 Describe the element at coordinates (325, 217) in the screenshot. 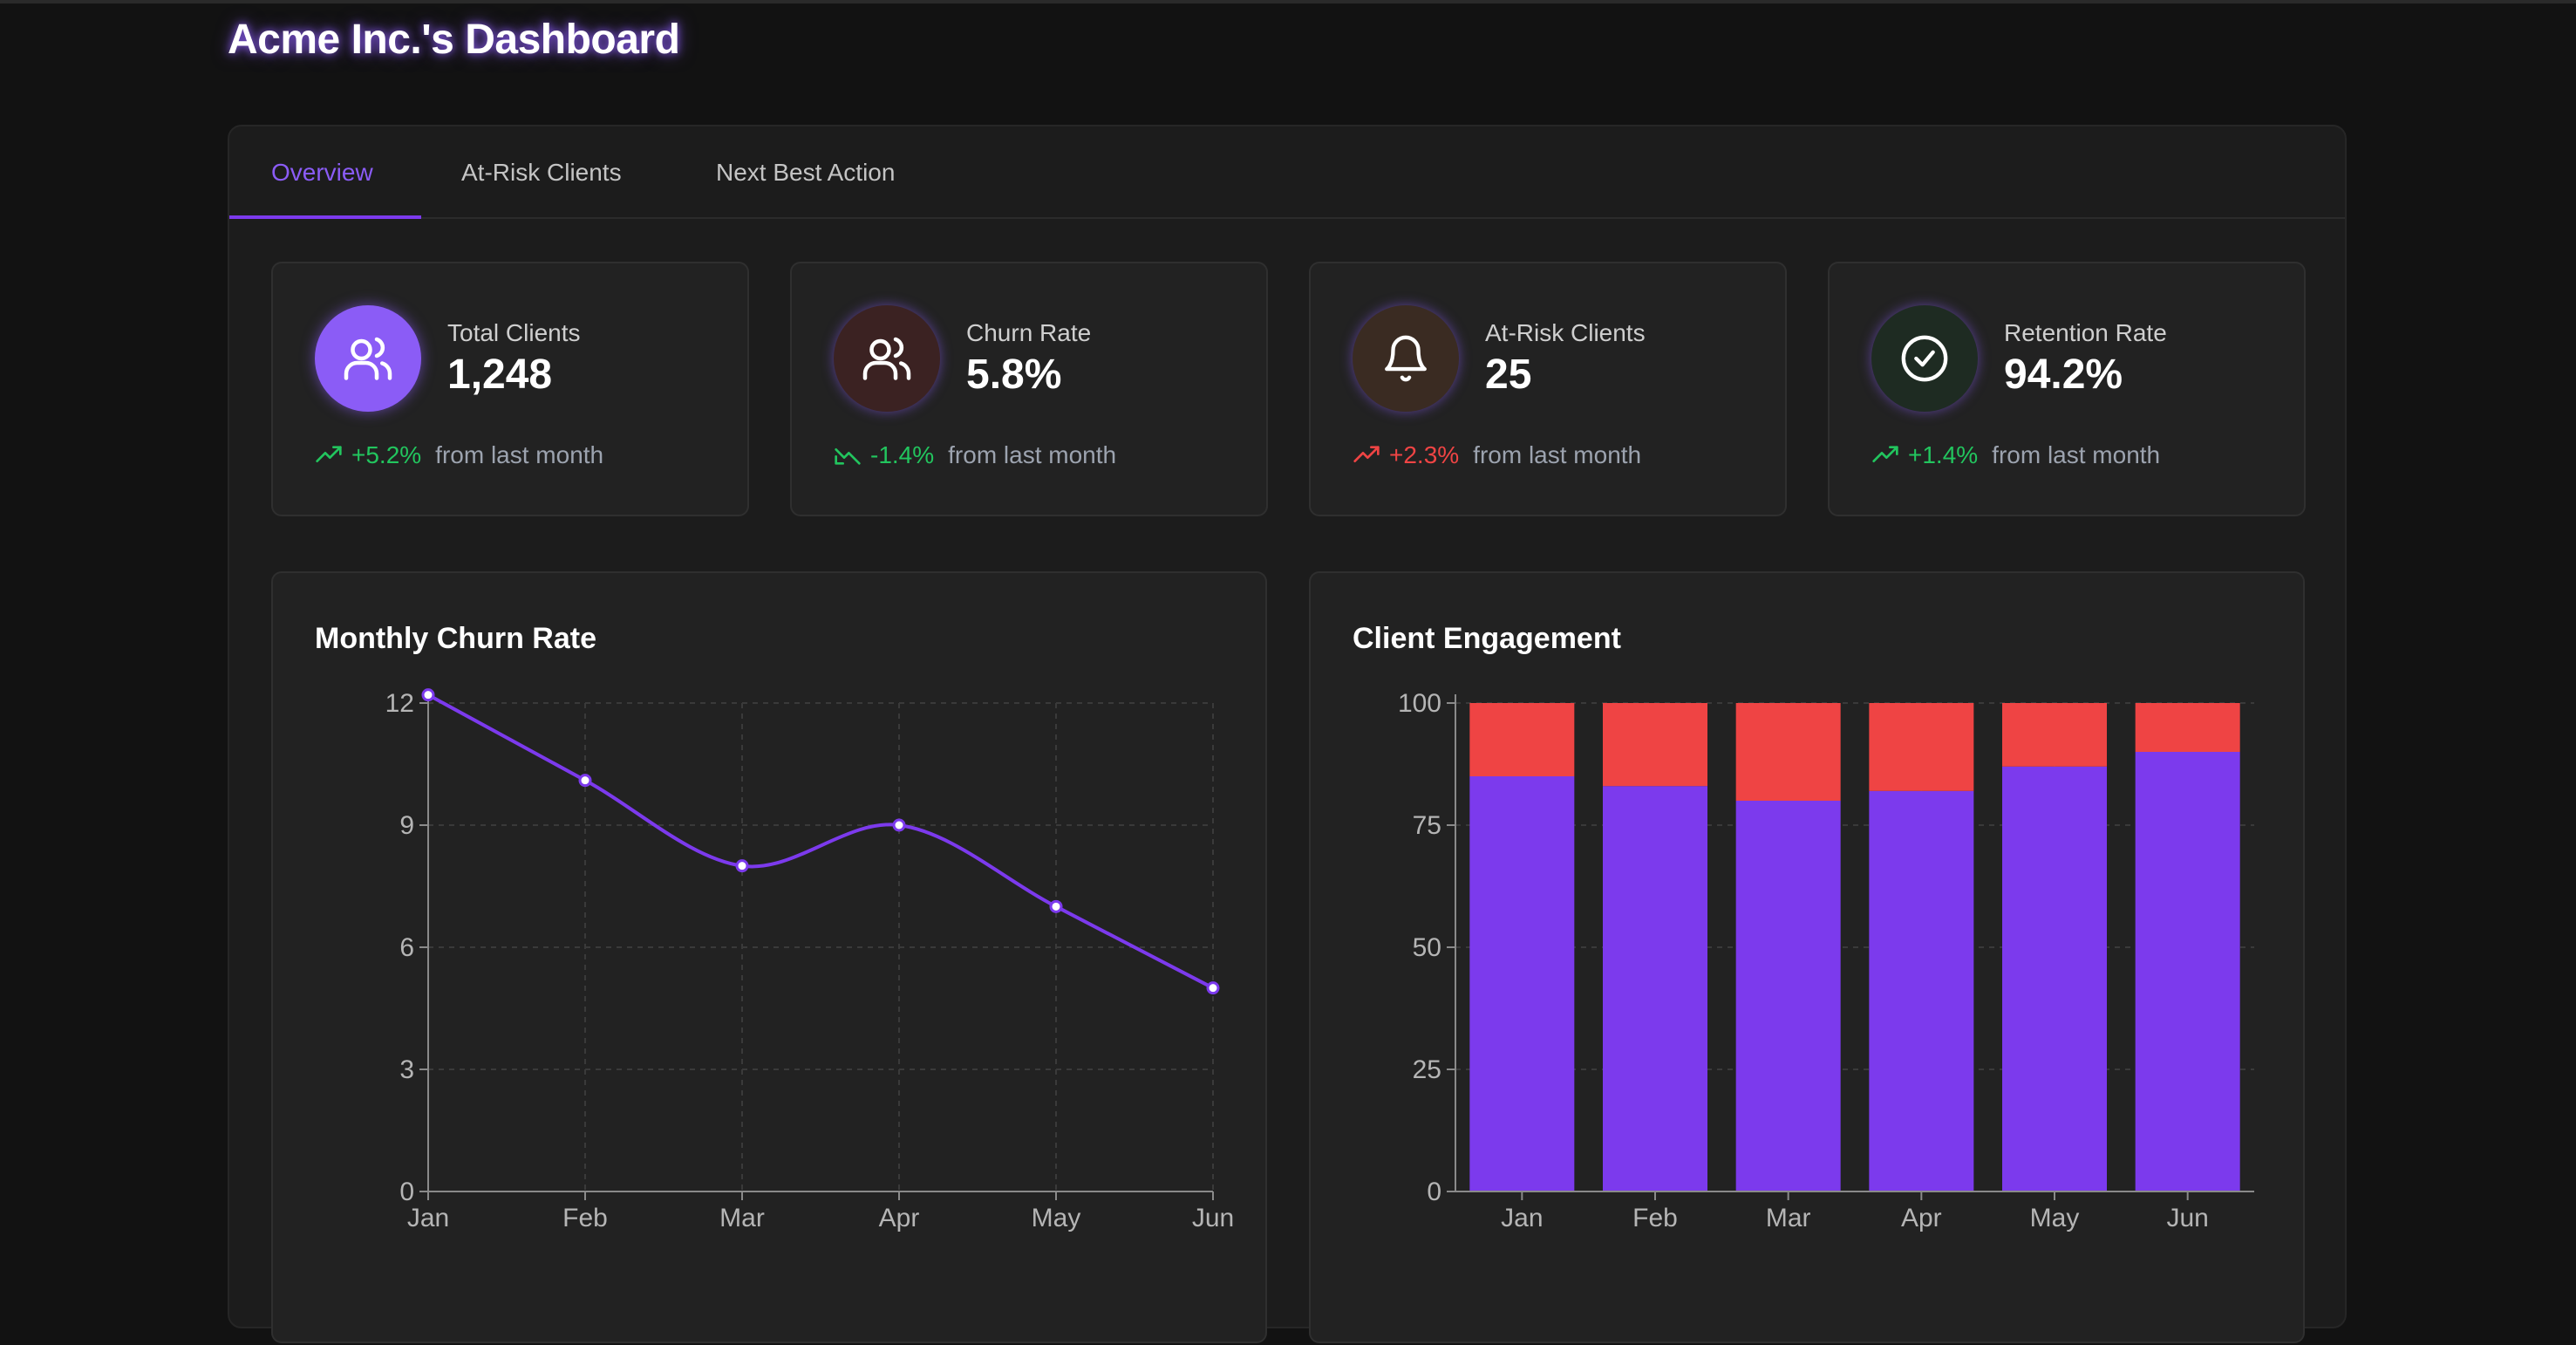

I see `active-tab-indicator` at that location.